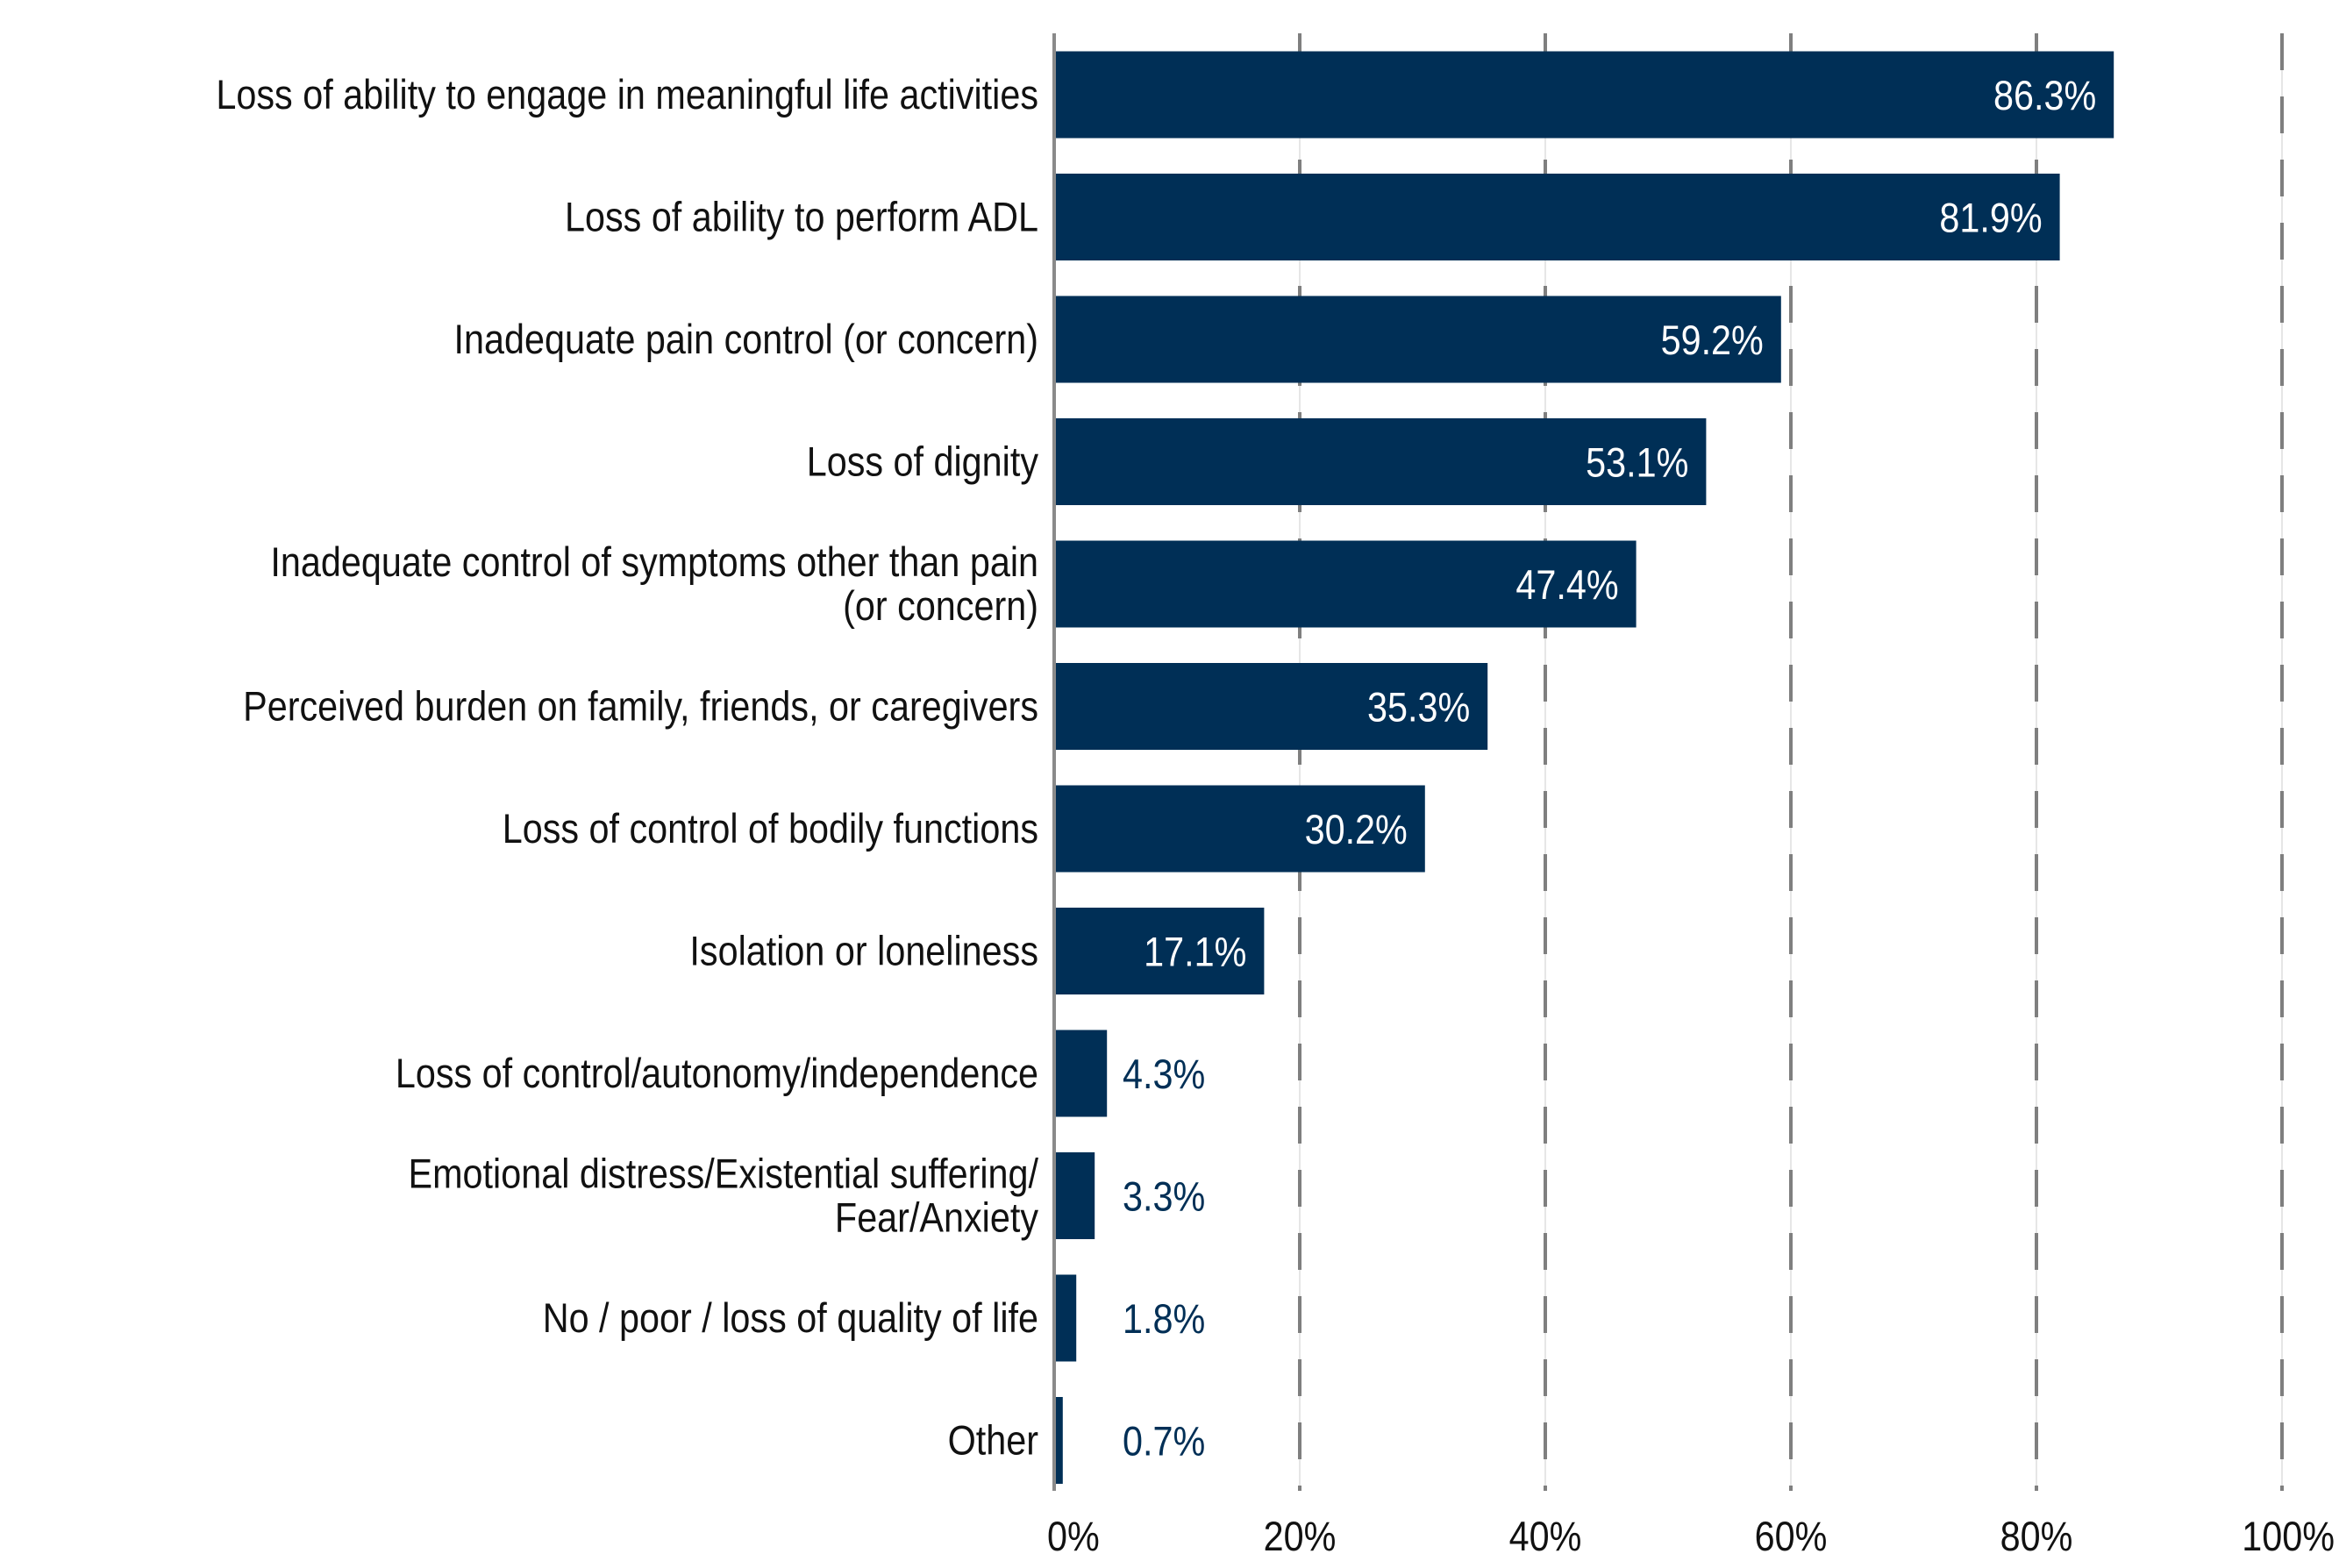 The width and height of the screenshot is (2339, 1568). I want to click on category-label: Loss of control of bodily functions, so click(770, 830).